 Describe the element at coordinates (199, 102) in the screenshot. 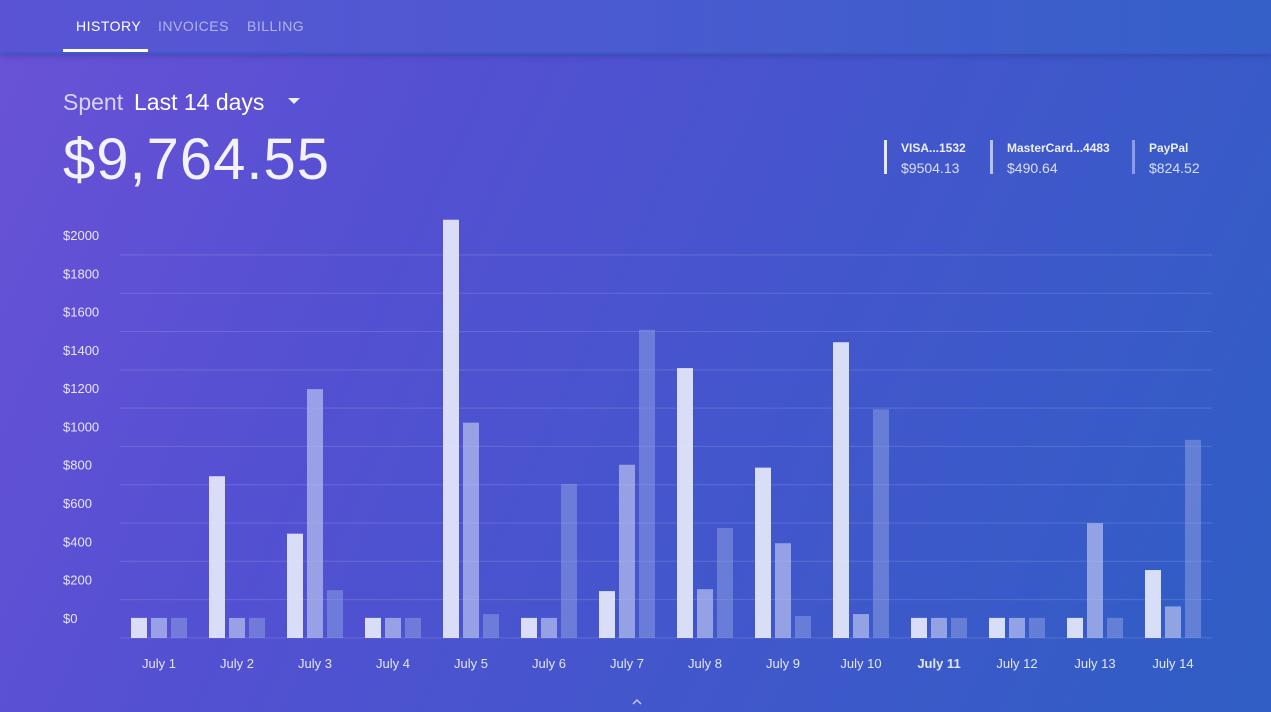

I see `period-dropdown: Last 14 days` at that location.